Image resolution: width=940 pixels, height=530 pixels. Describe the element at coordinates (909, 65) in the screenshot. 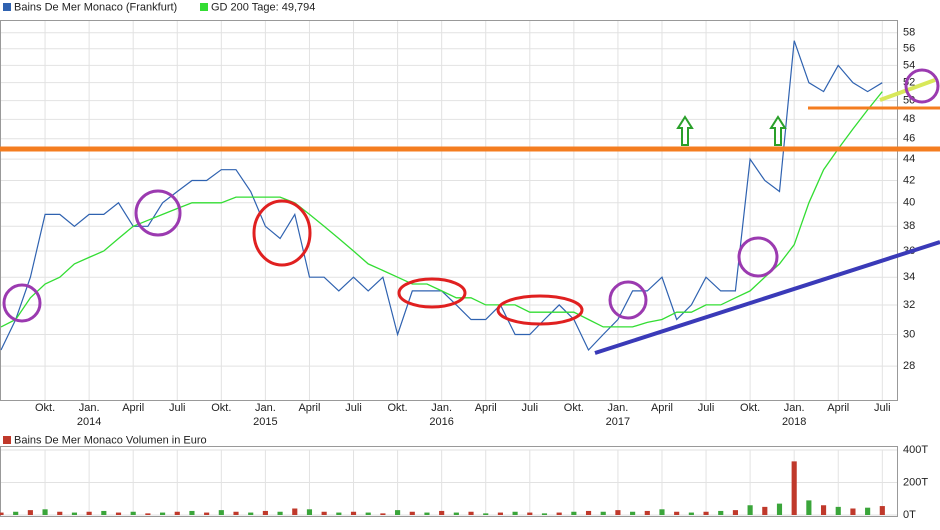

I see `y-tick-label: 54` at that location.